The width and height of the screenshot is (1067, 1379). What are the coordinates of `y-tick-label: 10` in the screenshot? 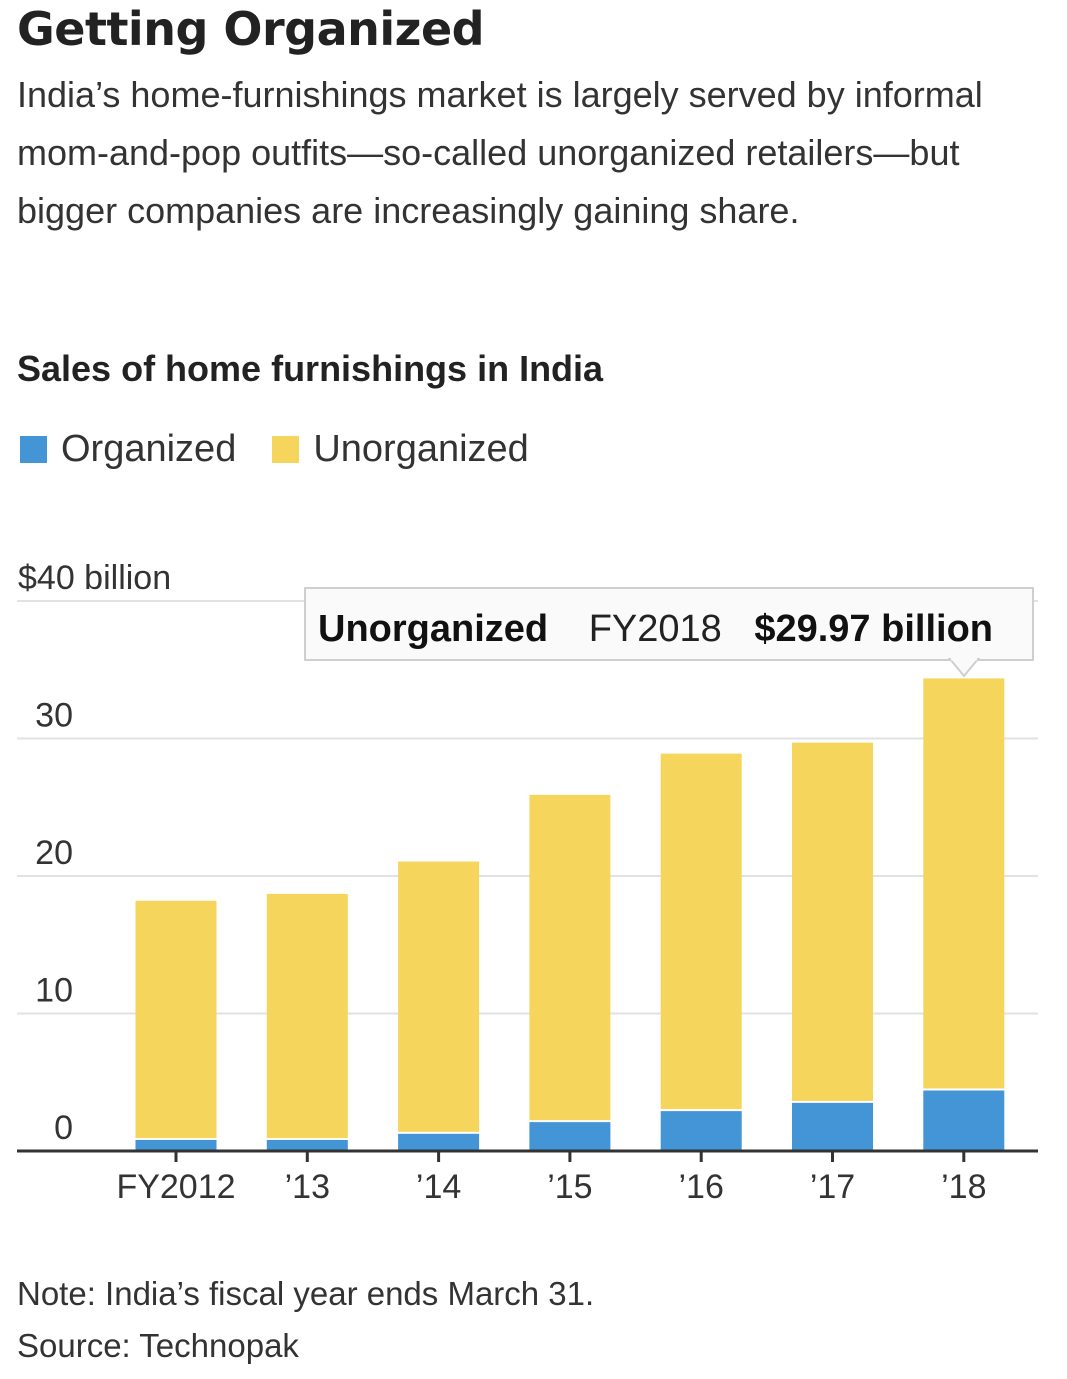 It's located at (54, 991).